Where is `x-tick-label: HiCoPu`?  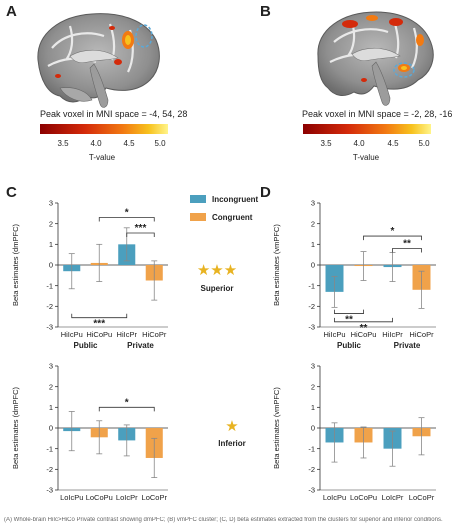
x-tick-label: HiCoPu is located at coordinates (364, 334).